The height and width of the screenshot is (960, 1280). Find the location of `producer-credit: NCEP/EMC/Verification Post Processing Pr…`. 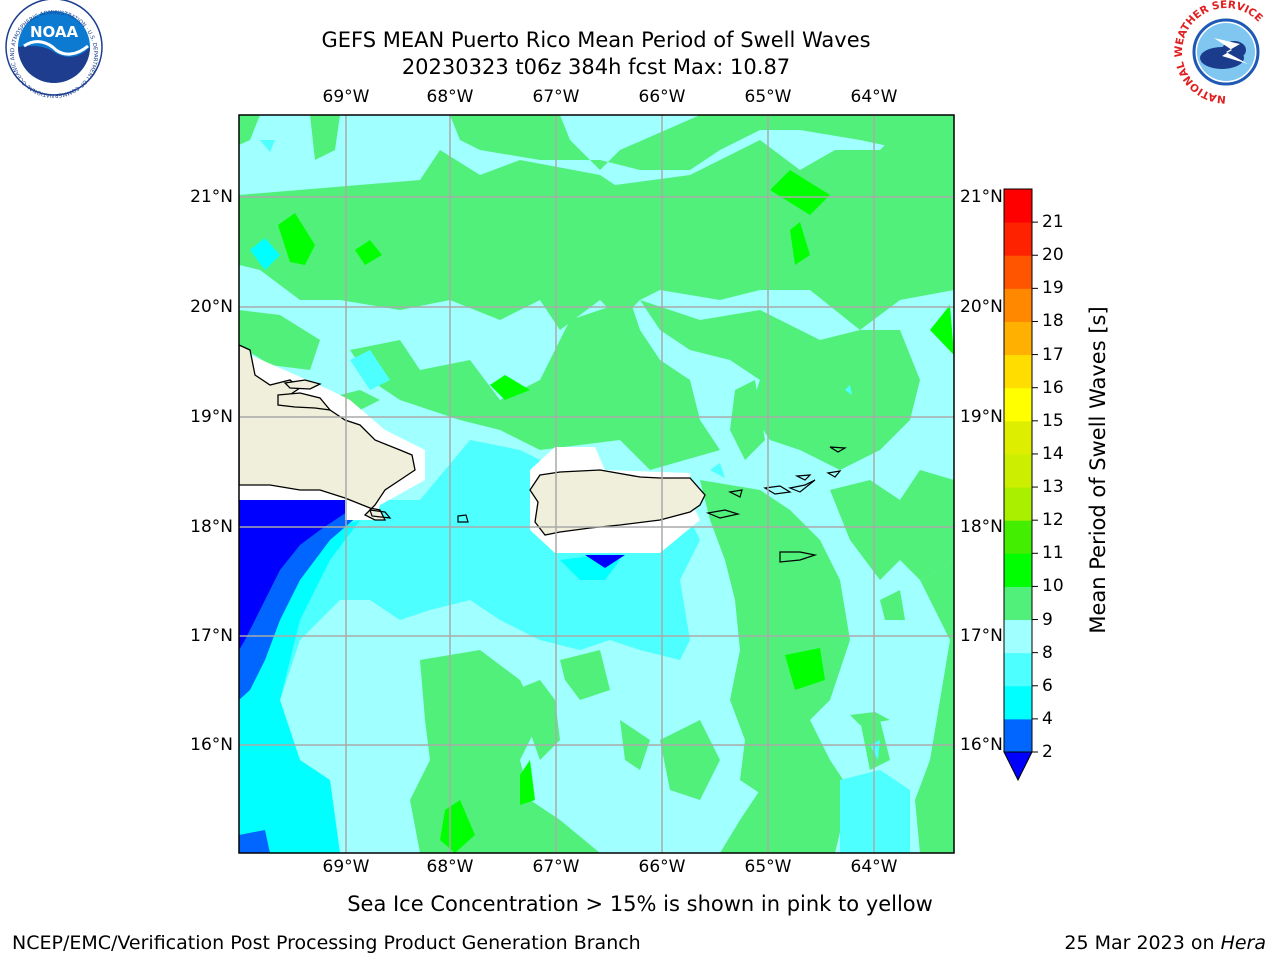

producer-credit: NCEP/EMC/Verification Post Processing Pr… is located at coordinates (326, 943).